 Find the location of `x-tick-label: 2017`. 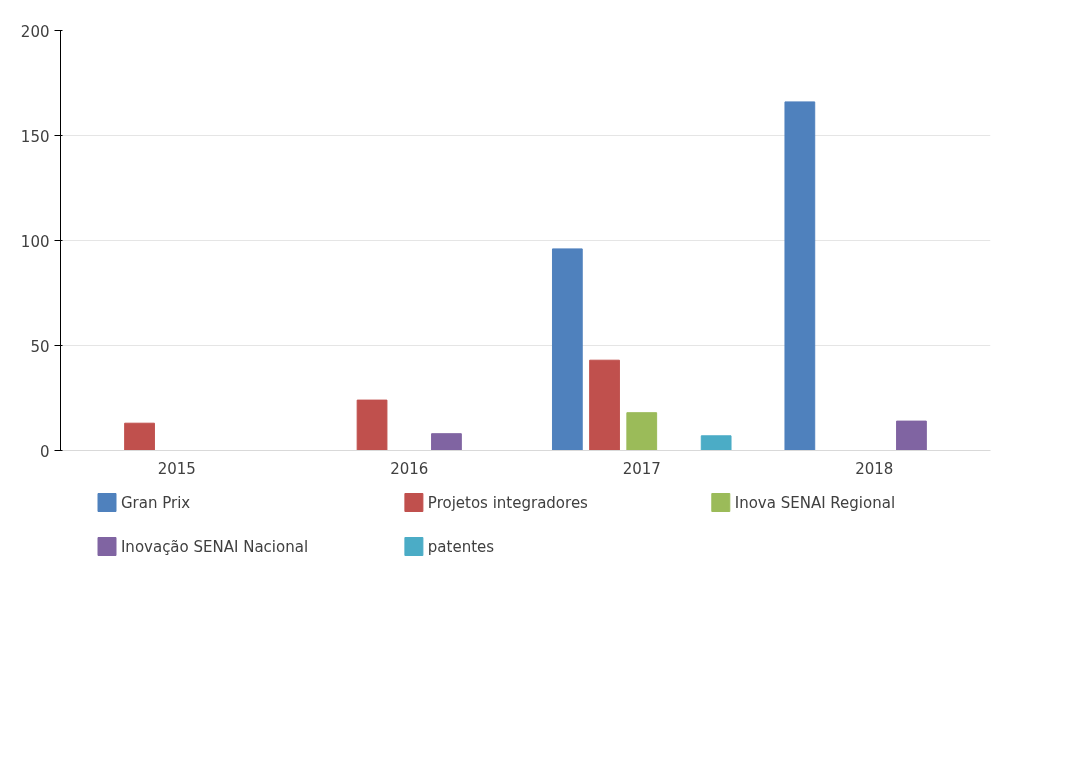

x-tick-label: 2017 is located at coordinates (641, 468).